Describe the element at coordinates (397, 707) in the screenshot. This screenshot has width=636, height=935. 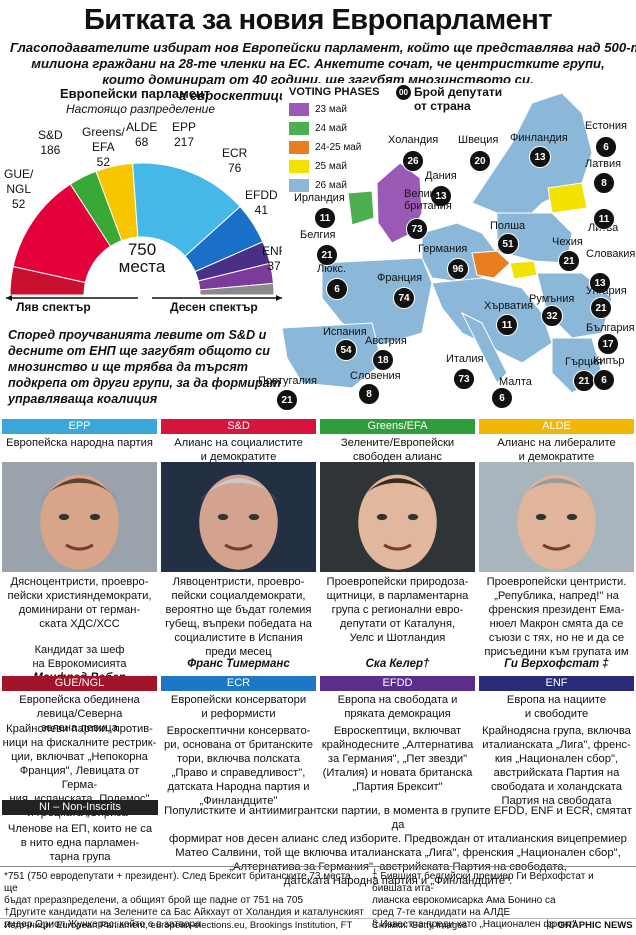
I see `party-name: Европа на свободата и пряката демокрация` at that location.